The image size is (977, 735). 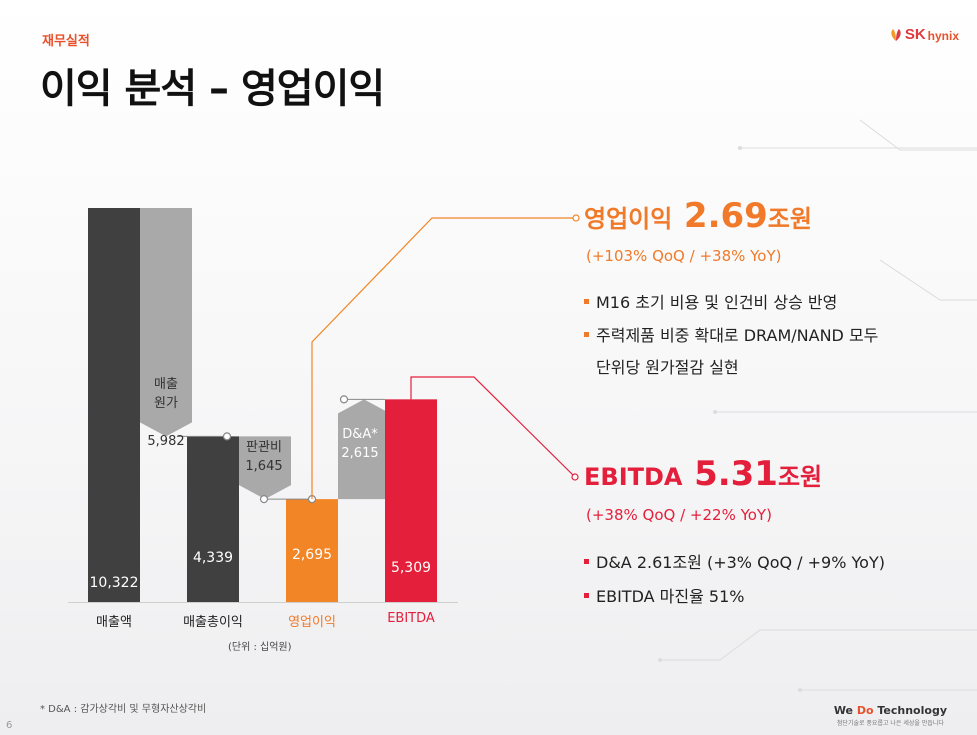 What do you see at coordinates (166, 322) in the screenshot?
I see `step-bar-cogs` at bounding box center [166, 322].